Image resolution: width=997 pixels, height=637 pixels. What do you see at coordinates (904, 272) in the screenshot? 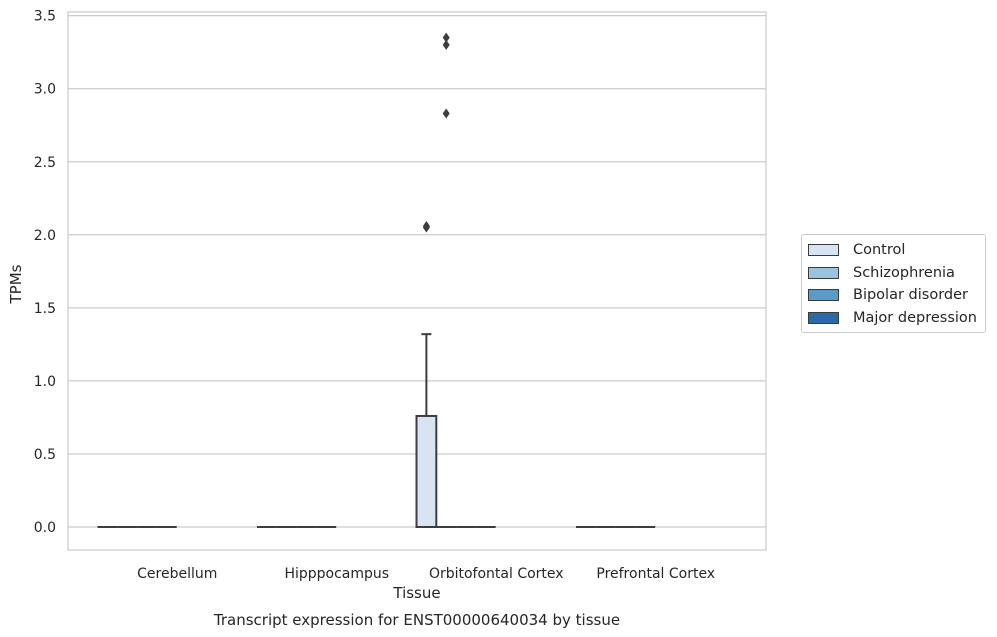
I see `legend-label-schizophrenia: Schizophrenia` at bounding box center [904, 272].